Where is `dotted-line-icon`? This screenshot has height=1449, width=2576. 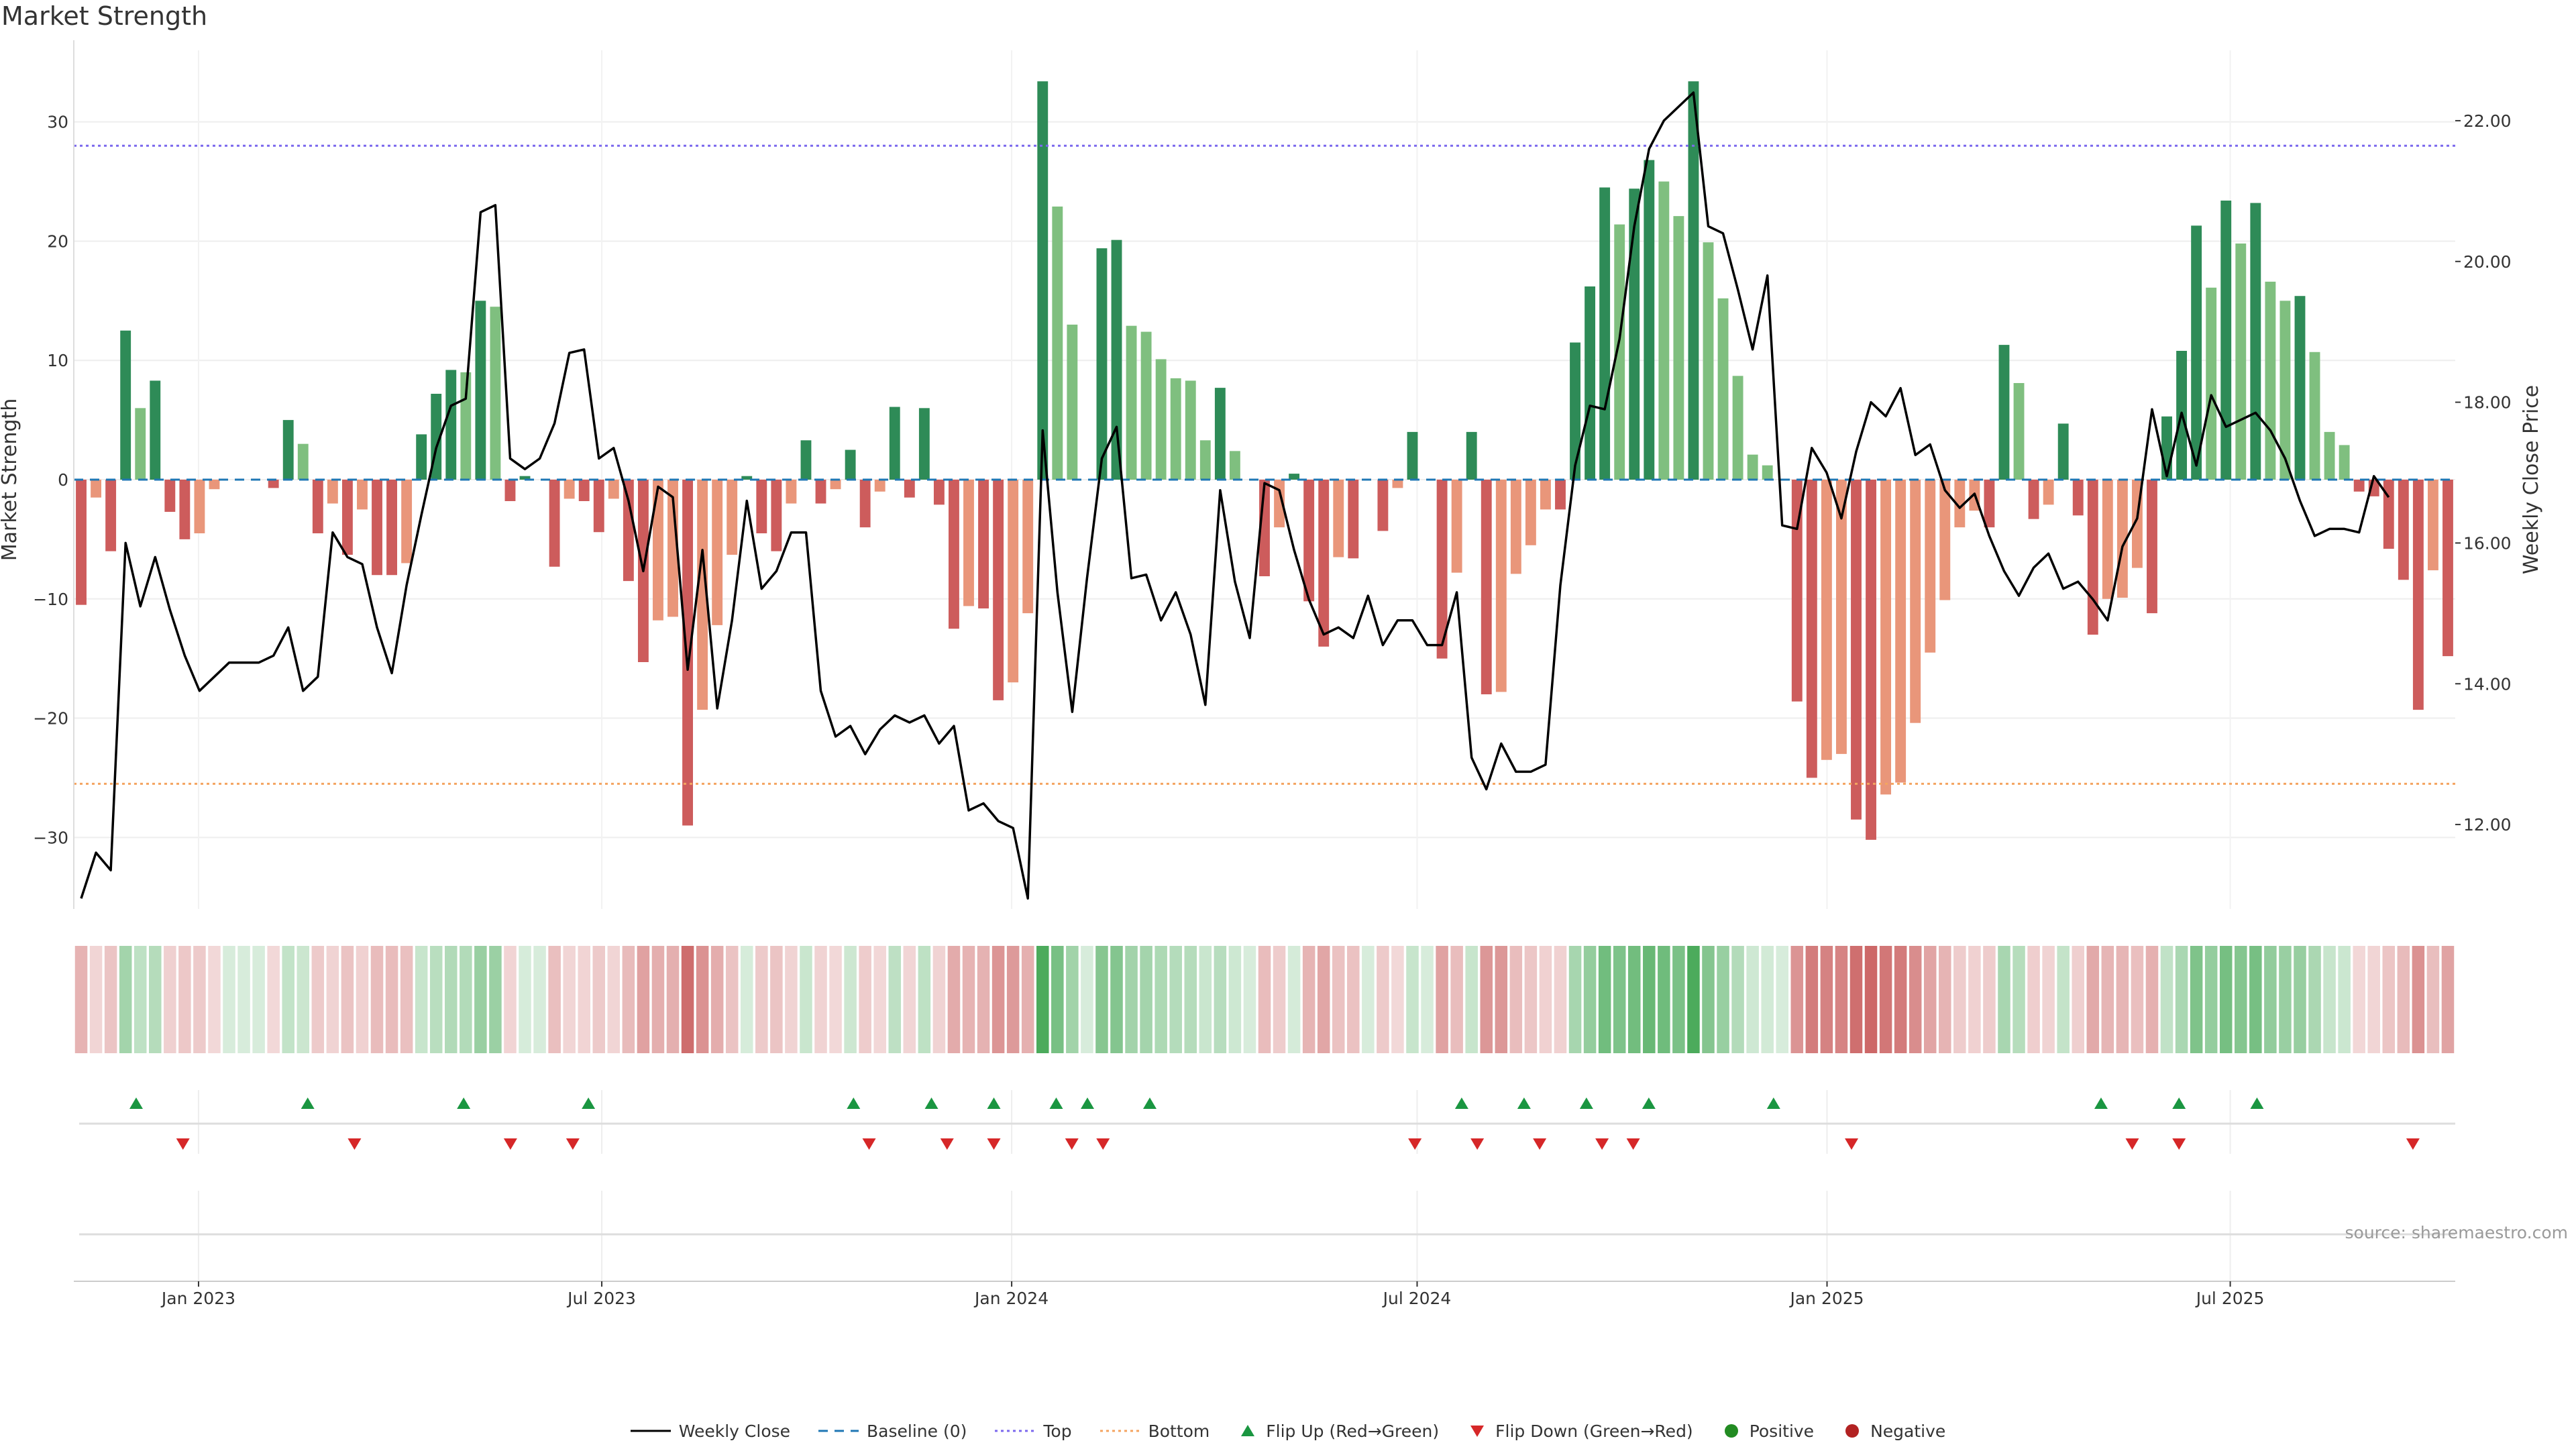
dotted-line-icon is located at coordinates (1015, 1431).